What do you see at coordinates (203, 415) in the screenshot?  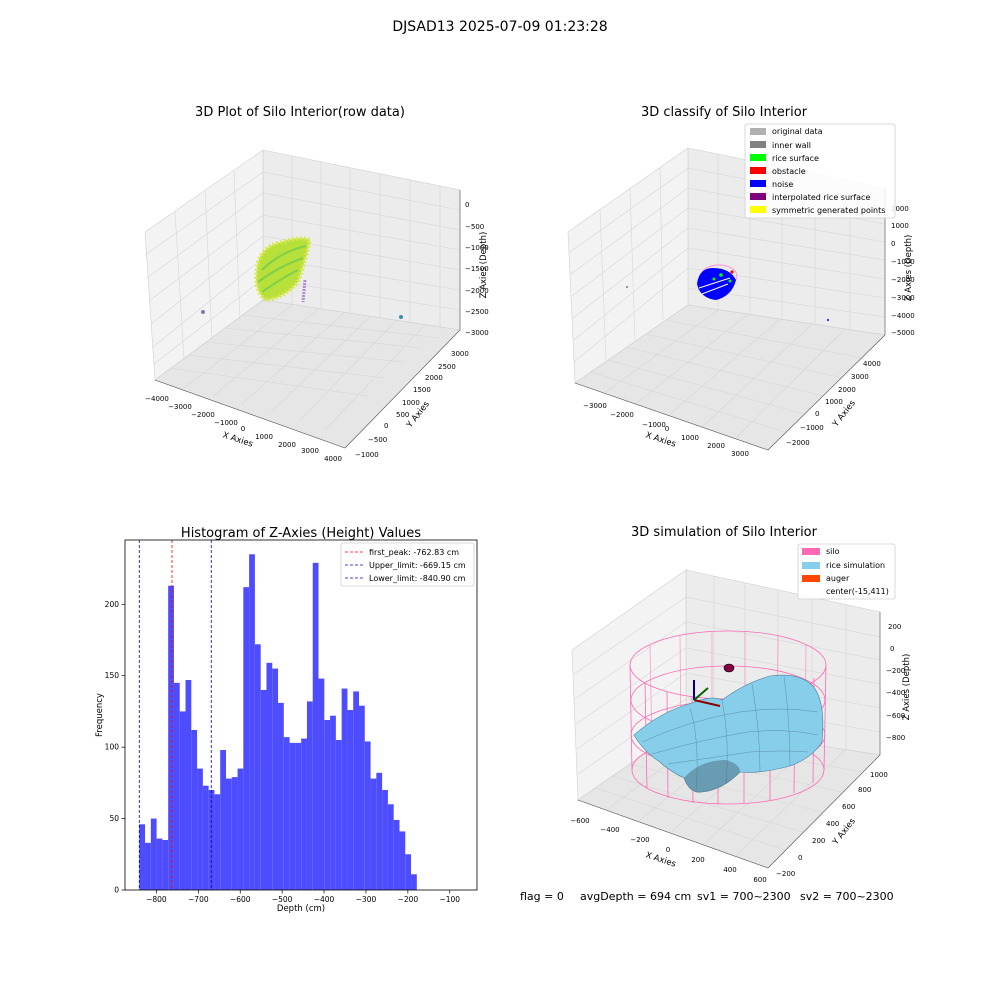 I see `raw-x-tick: −2000` at bounding box center [203, 415].